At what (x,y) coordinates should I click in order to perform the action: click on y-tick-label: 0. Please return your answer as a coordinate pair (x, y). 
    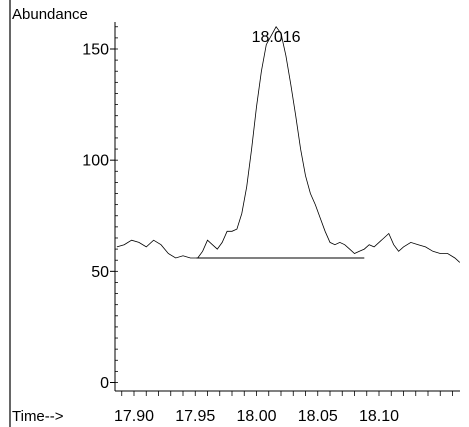
    Looking at the image, I should click on (104, 383).